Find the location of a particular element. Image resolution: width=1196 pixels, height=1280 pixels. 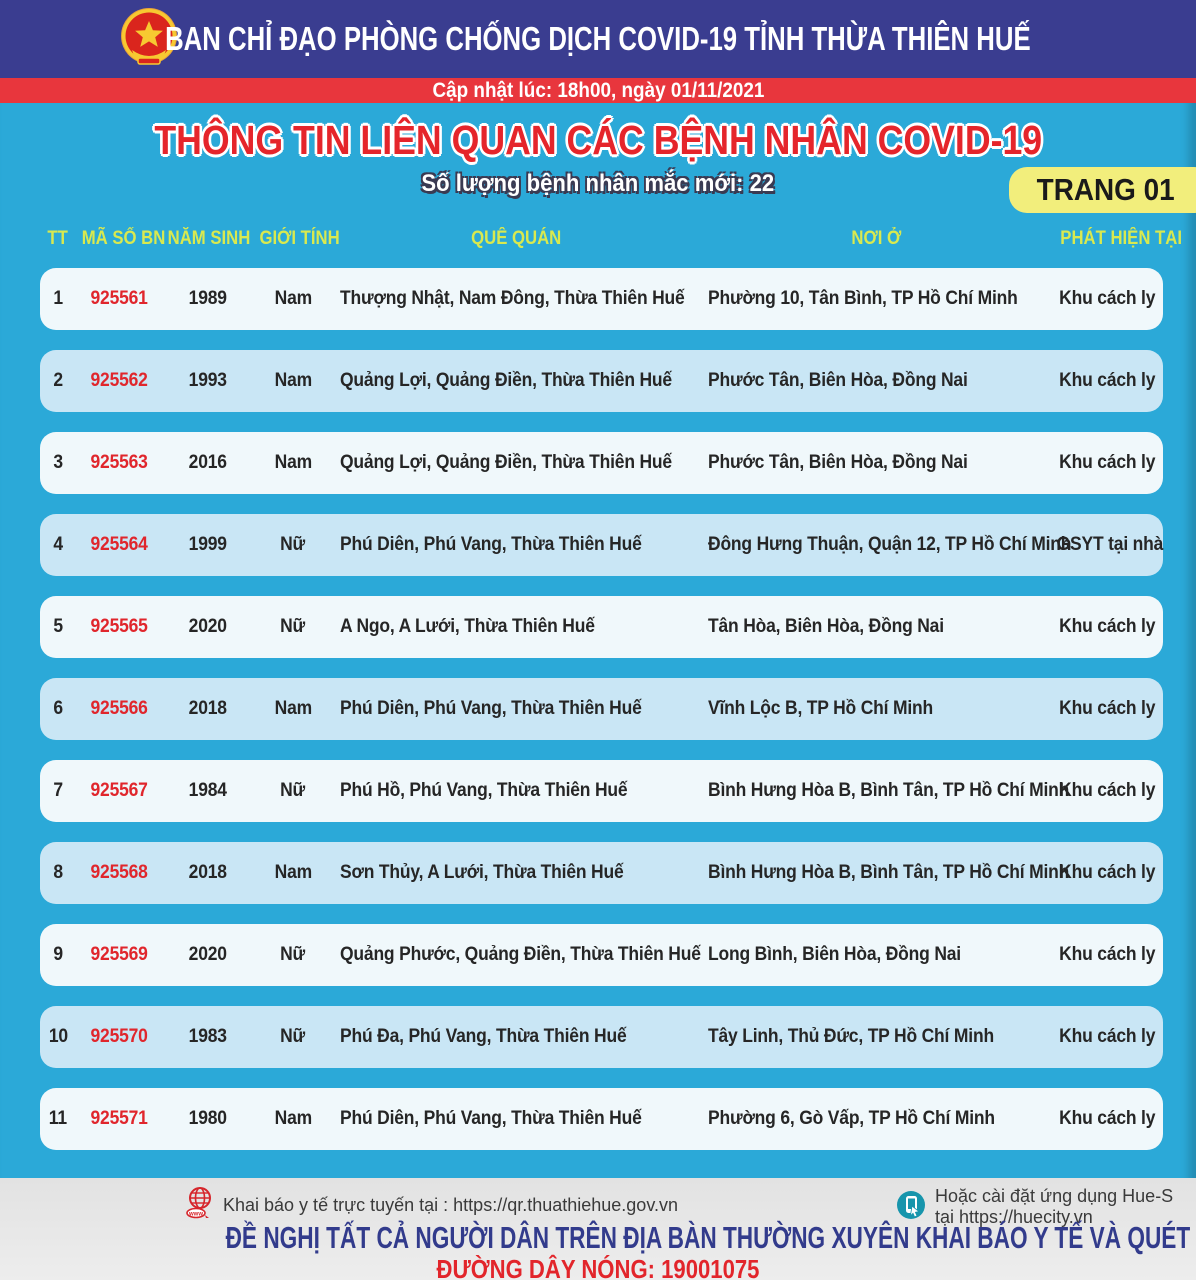

new-cases-subtitle-text: Số lượng bệnh nhân mắc mới: 22 is located at coordinates (598, 183).